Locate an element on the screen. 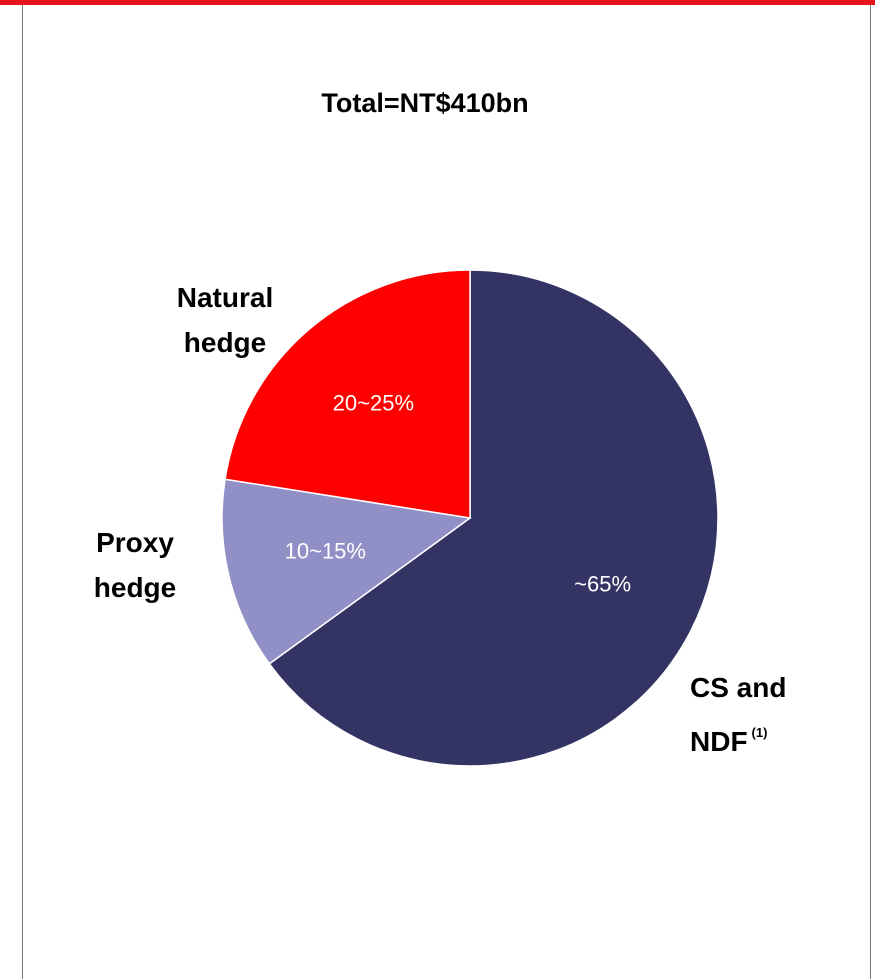 Image resolution: width=875 pixels, height=979 pixels. chart-title: Total=NT$410bn is located at coordinates (424, 103).